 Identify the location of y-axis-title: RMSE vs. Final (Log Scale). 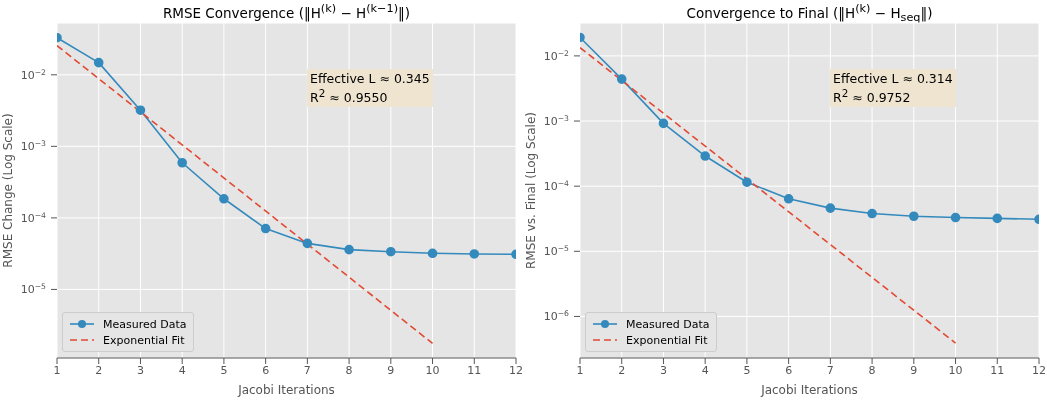
(531, 190).